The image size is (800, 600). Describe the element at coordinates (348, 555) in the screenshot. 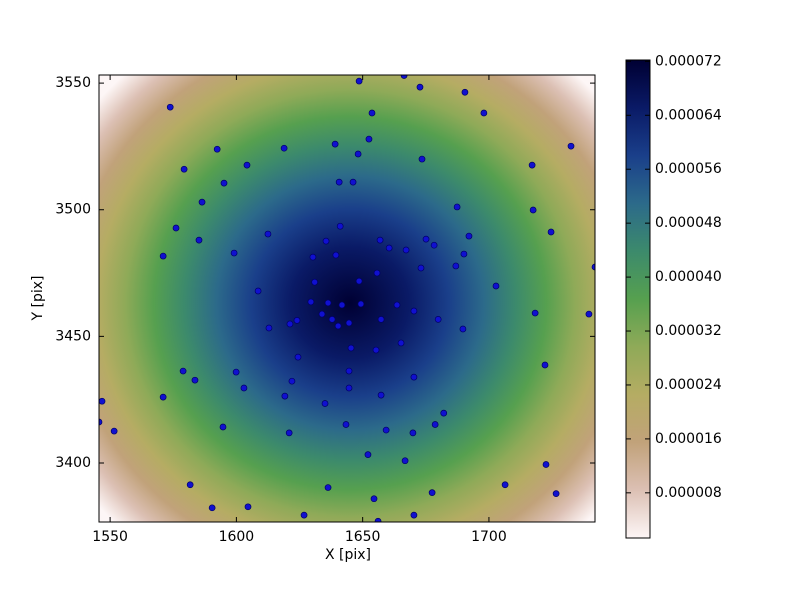

I see `x-axis-label: X [pix]` at that location.